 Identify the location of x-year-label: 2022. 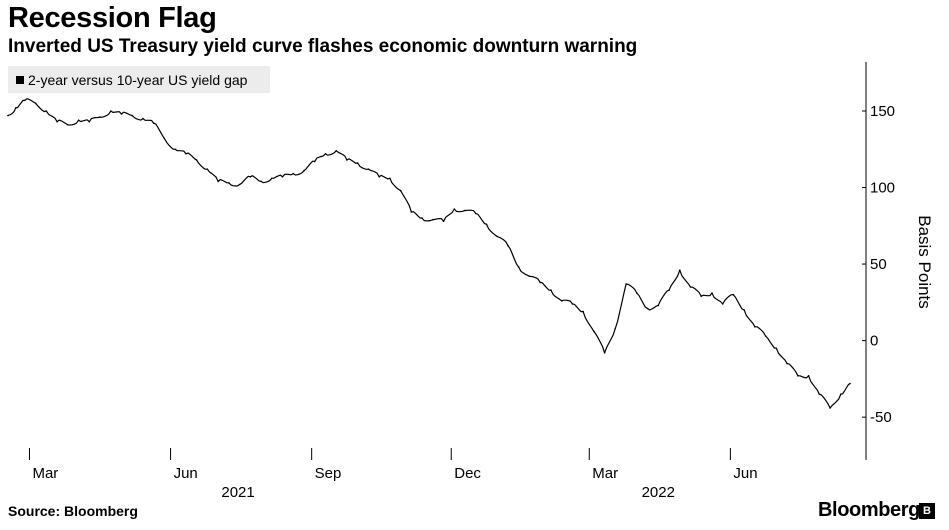
(658, 492).